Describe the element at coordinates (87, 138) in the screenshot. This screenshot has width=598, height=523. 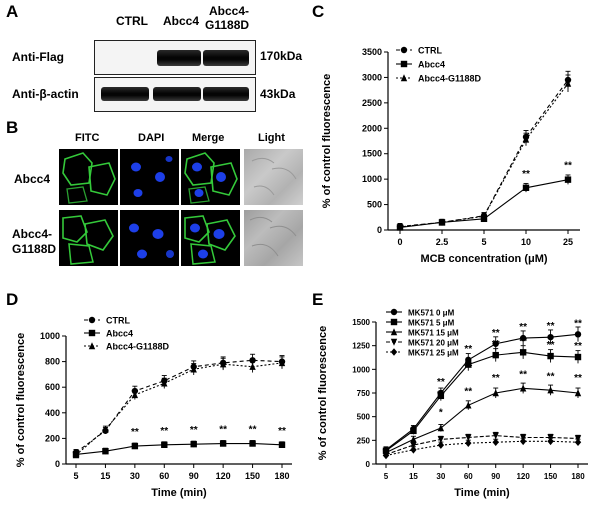
I see `col-label-fitc: FITC` at that location.